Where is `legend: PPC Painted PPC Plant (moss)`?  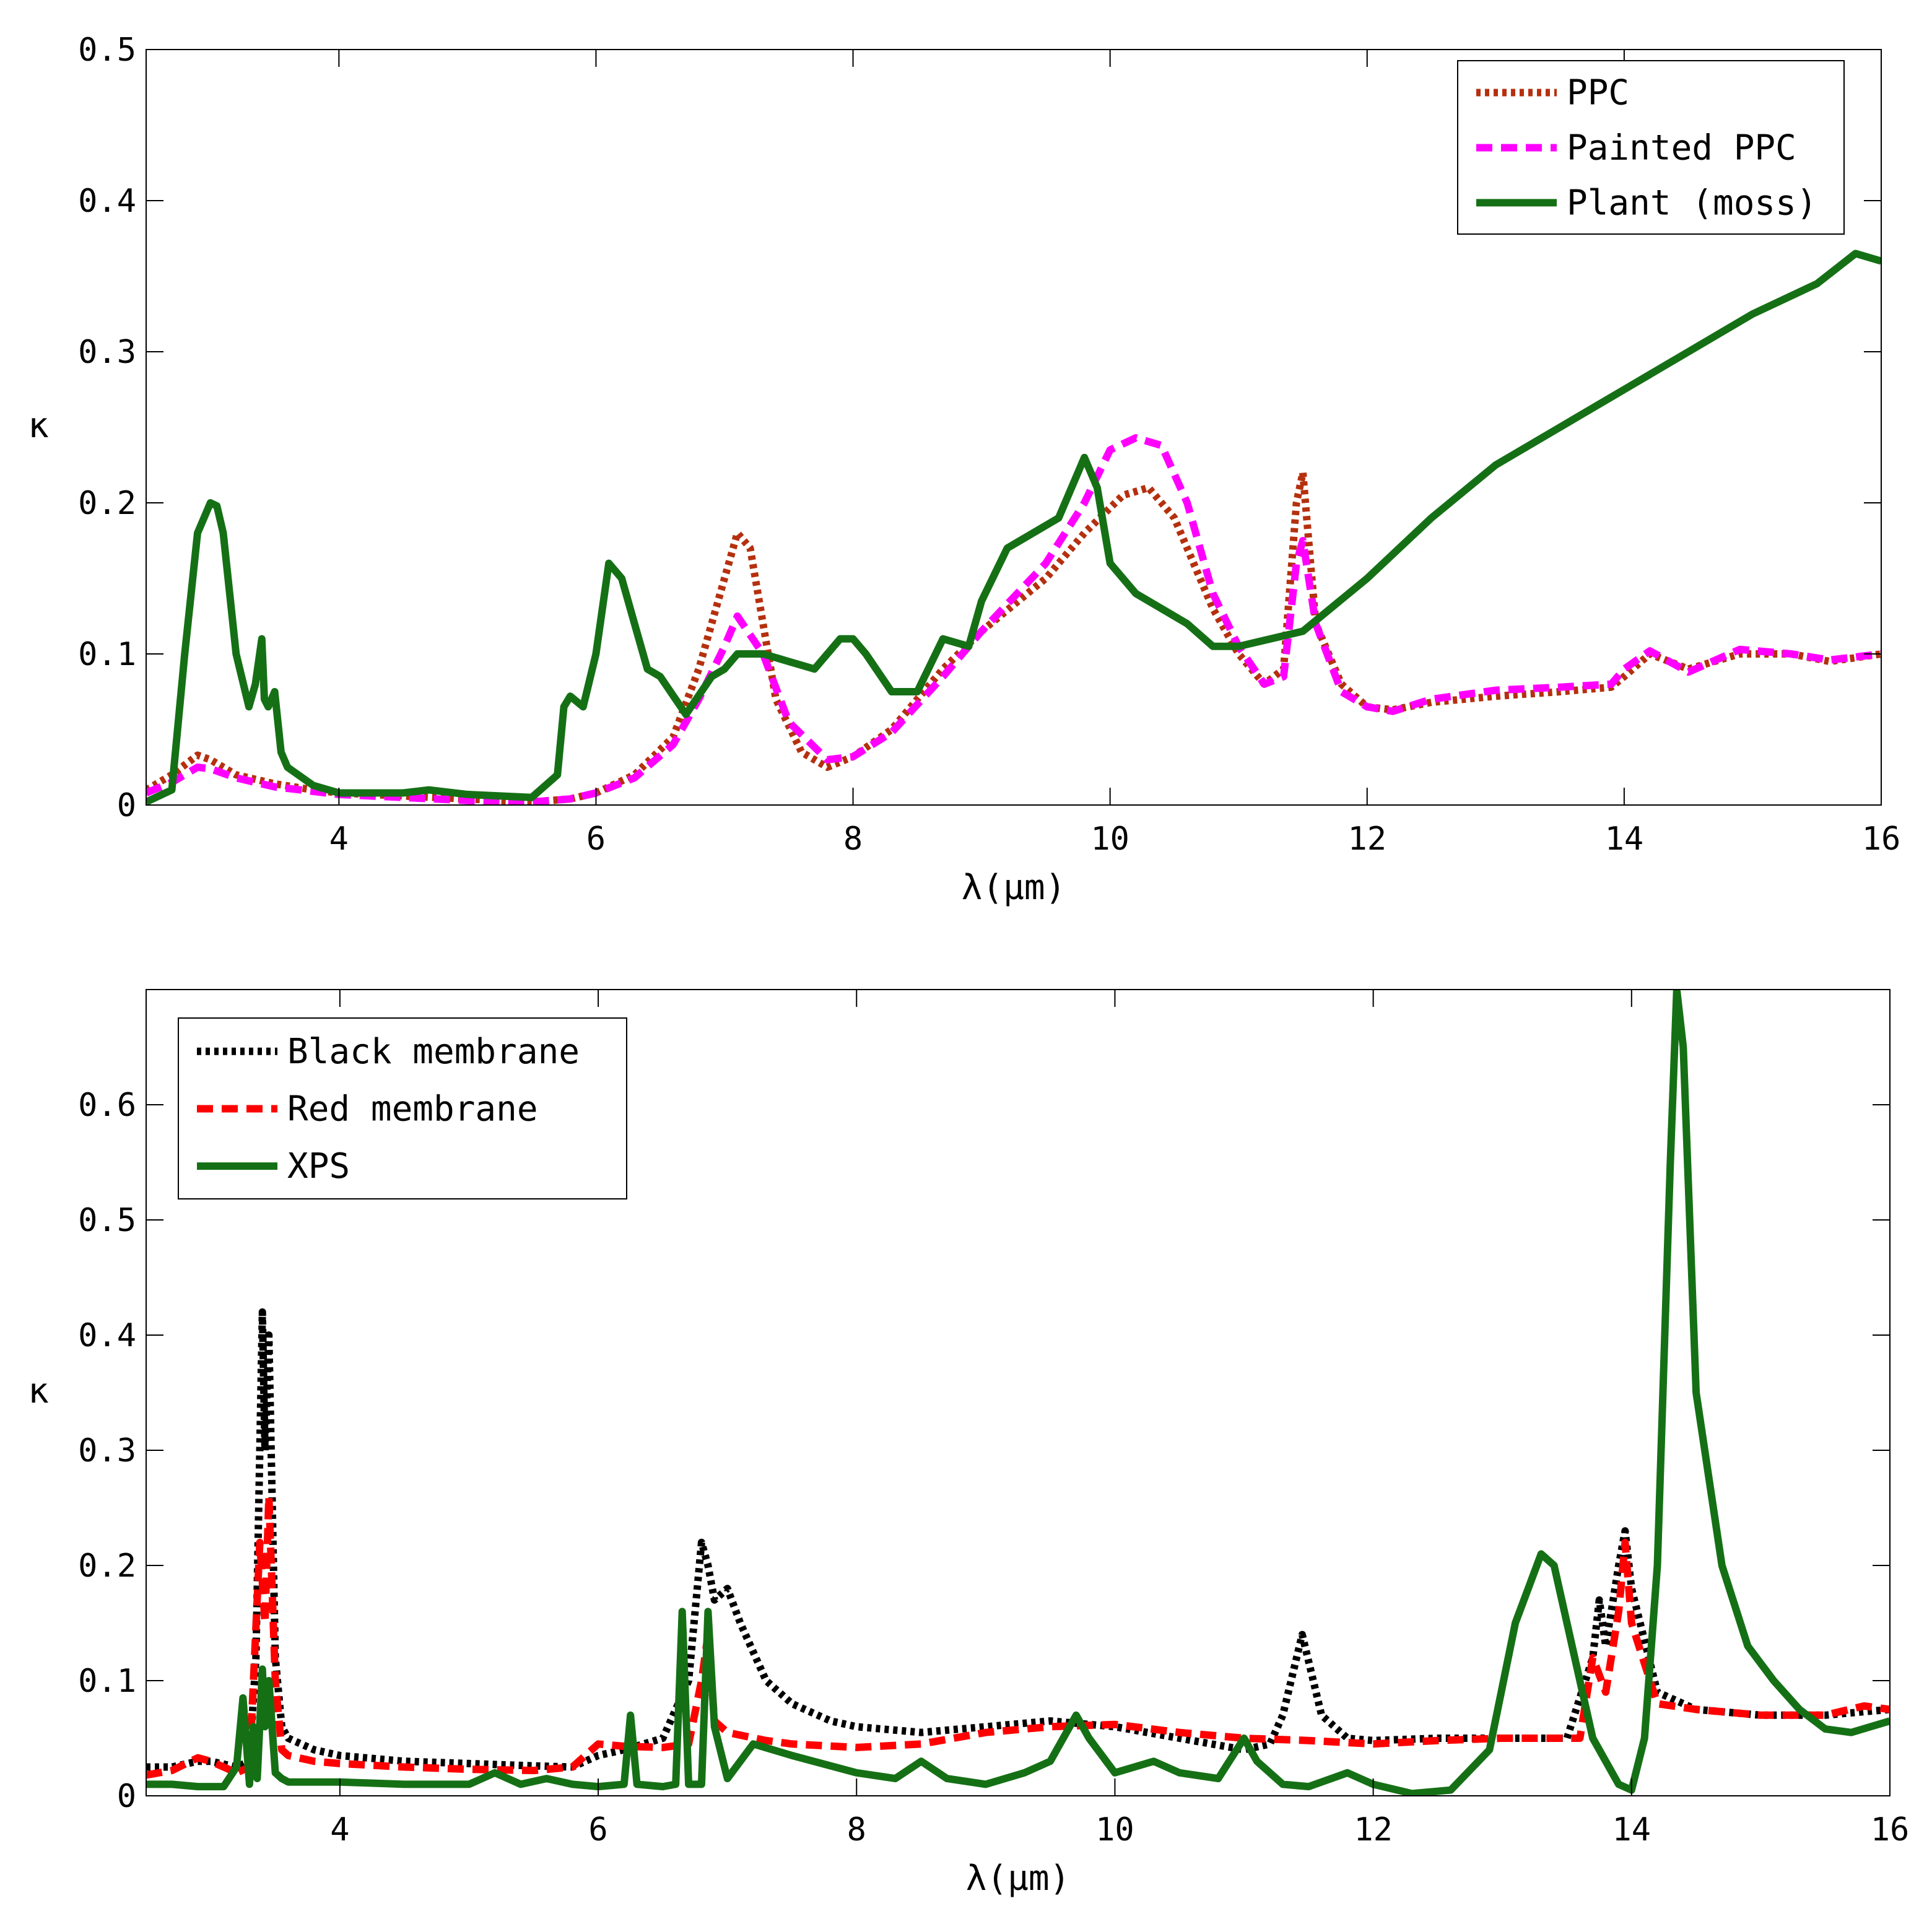
legend: PPC Painted PPC Plant (moss) is located at coordinates (1651, 148).